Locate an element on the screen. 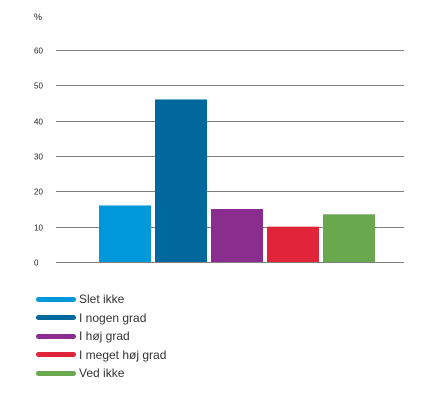 The height and width of the screenshot is (401, 440). bar-i-h-j-grad is located at coordinates (237, 235).